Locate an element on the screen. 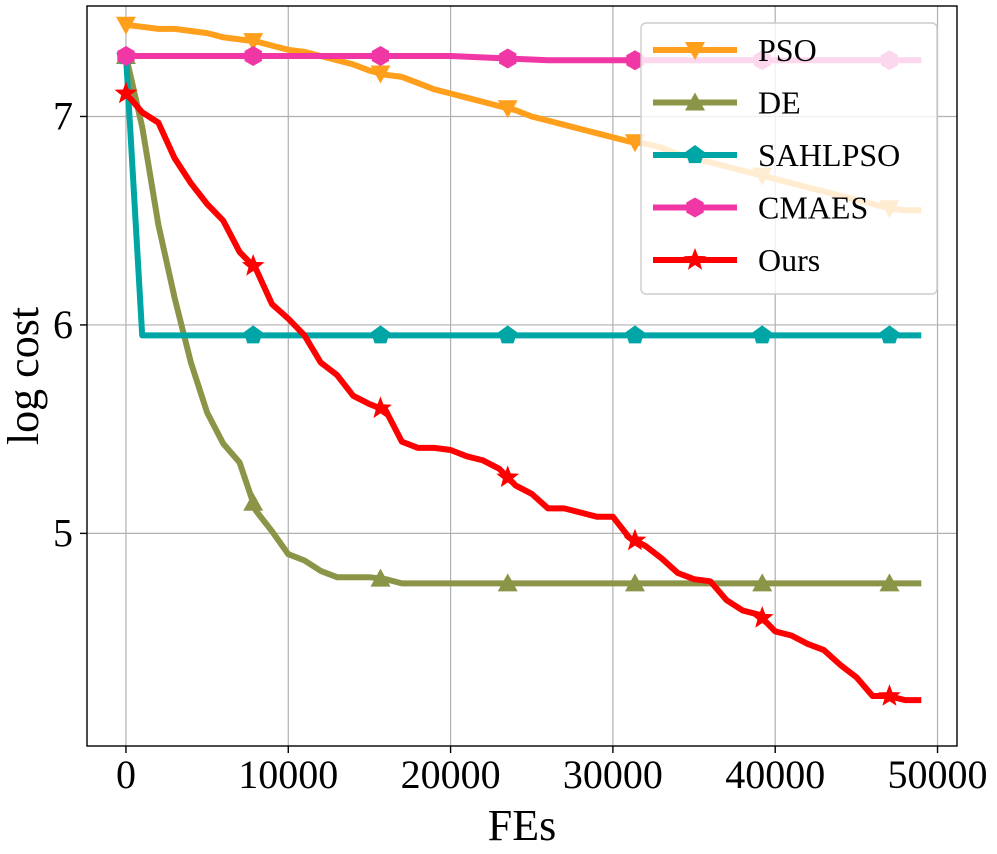 This screenshot has width=997, height=854. y-tick-label: 7 is located at coordinates (63, 115).